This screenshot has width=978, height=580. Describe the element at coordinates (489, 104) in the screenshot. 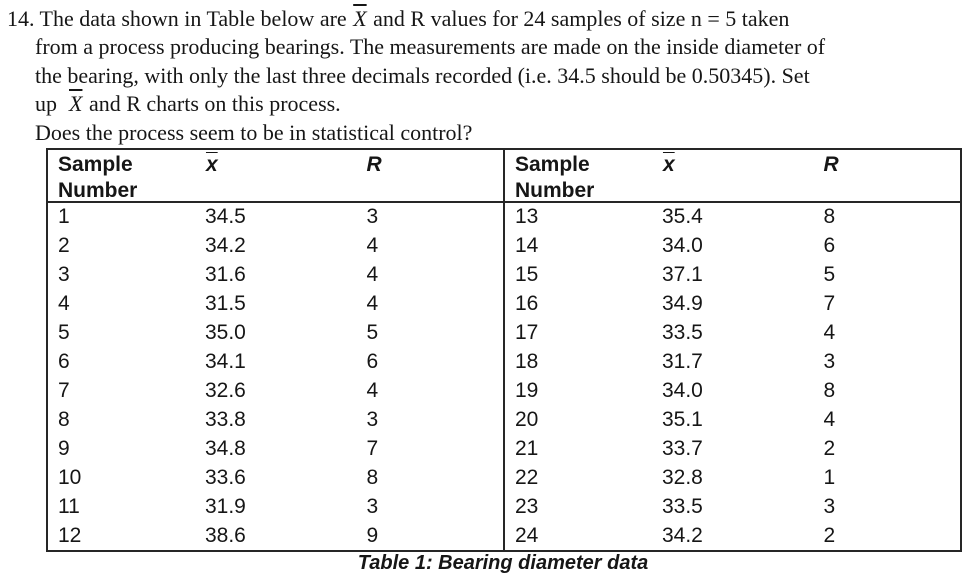

I see `problem-line-4: up X and R charts on this process.` at that location.